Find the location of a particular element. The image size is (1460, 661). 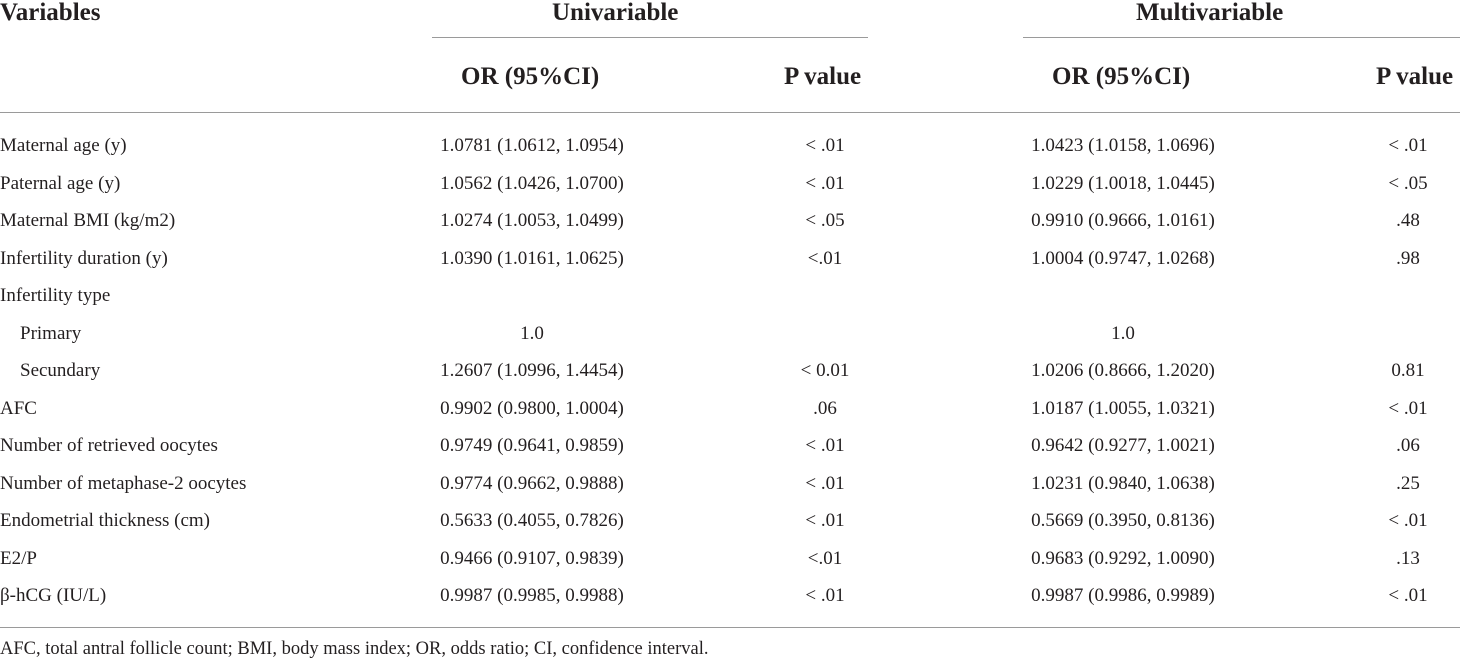

variable-label: β-hCG (IU/L) is located at coordinates (53, 595).